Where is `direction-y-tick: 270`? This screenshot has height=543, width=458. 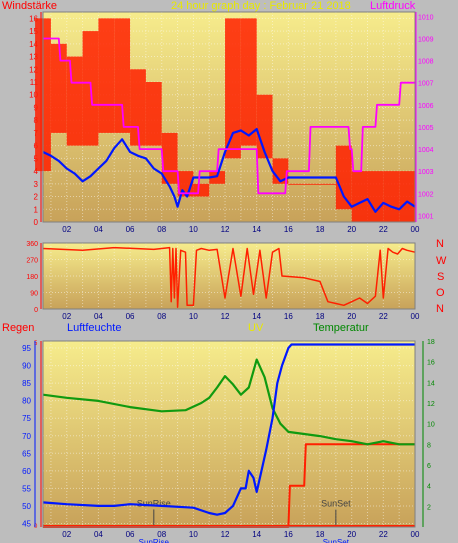
direction-y-tick: 270 is located at coordinates (32, 261).